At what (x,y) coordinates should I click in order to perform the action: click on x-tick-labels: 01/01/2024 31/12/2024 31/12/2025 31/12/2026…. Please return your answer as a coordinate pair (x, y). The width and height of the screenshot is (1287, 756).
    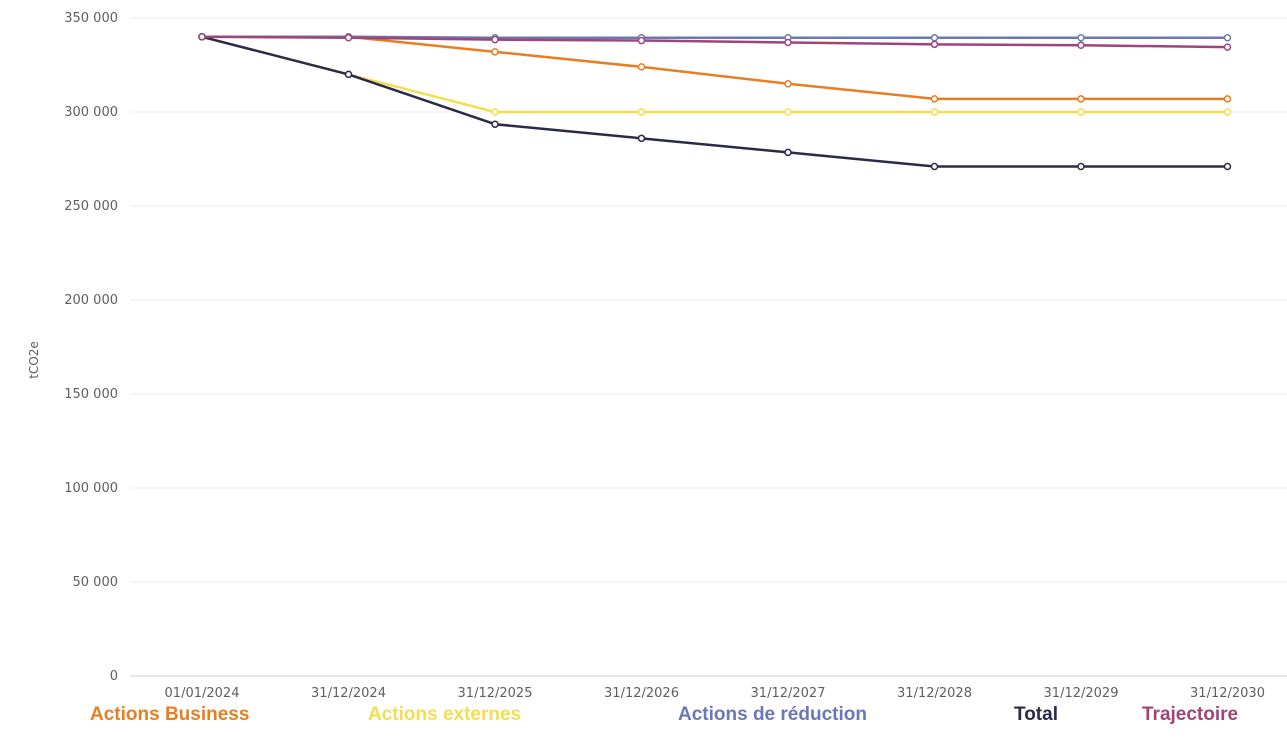
    Looking at the image, I should click on (715, 693).